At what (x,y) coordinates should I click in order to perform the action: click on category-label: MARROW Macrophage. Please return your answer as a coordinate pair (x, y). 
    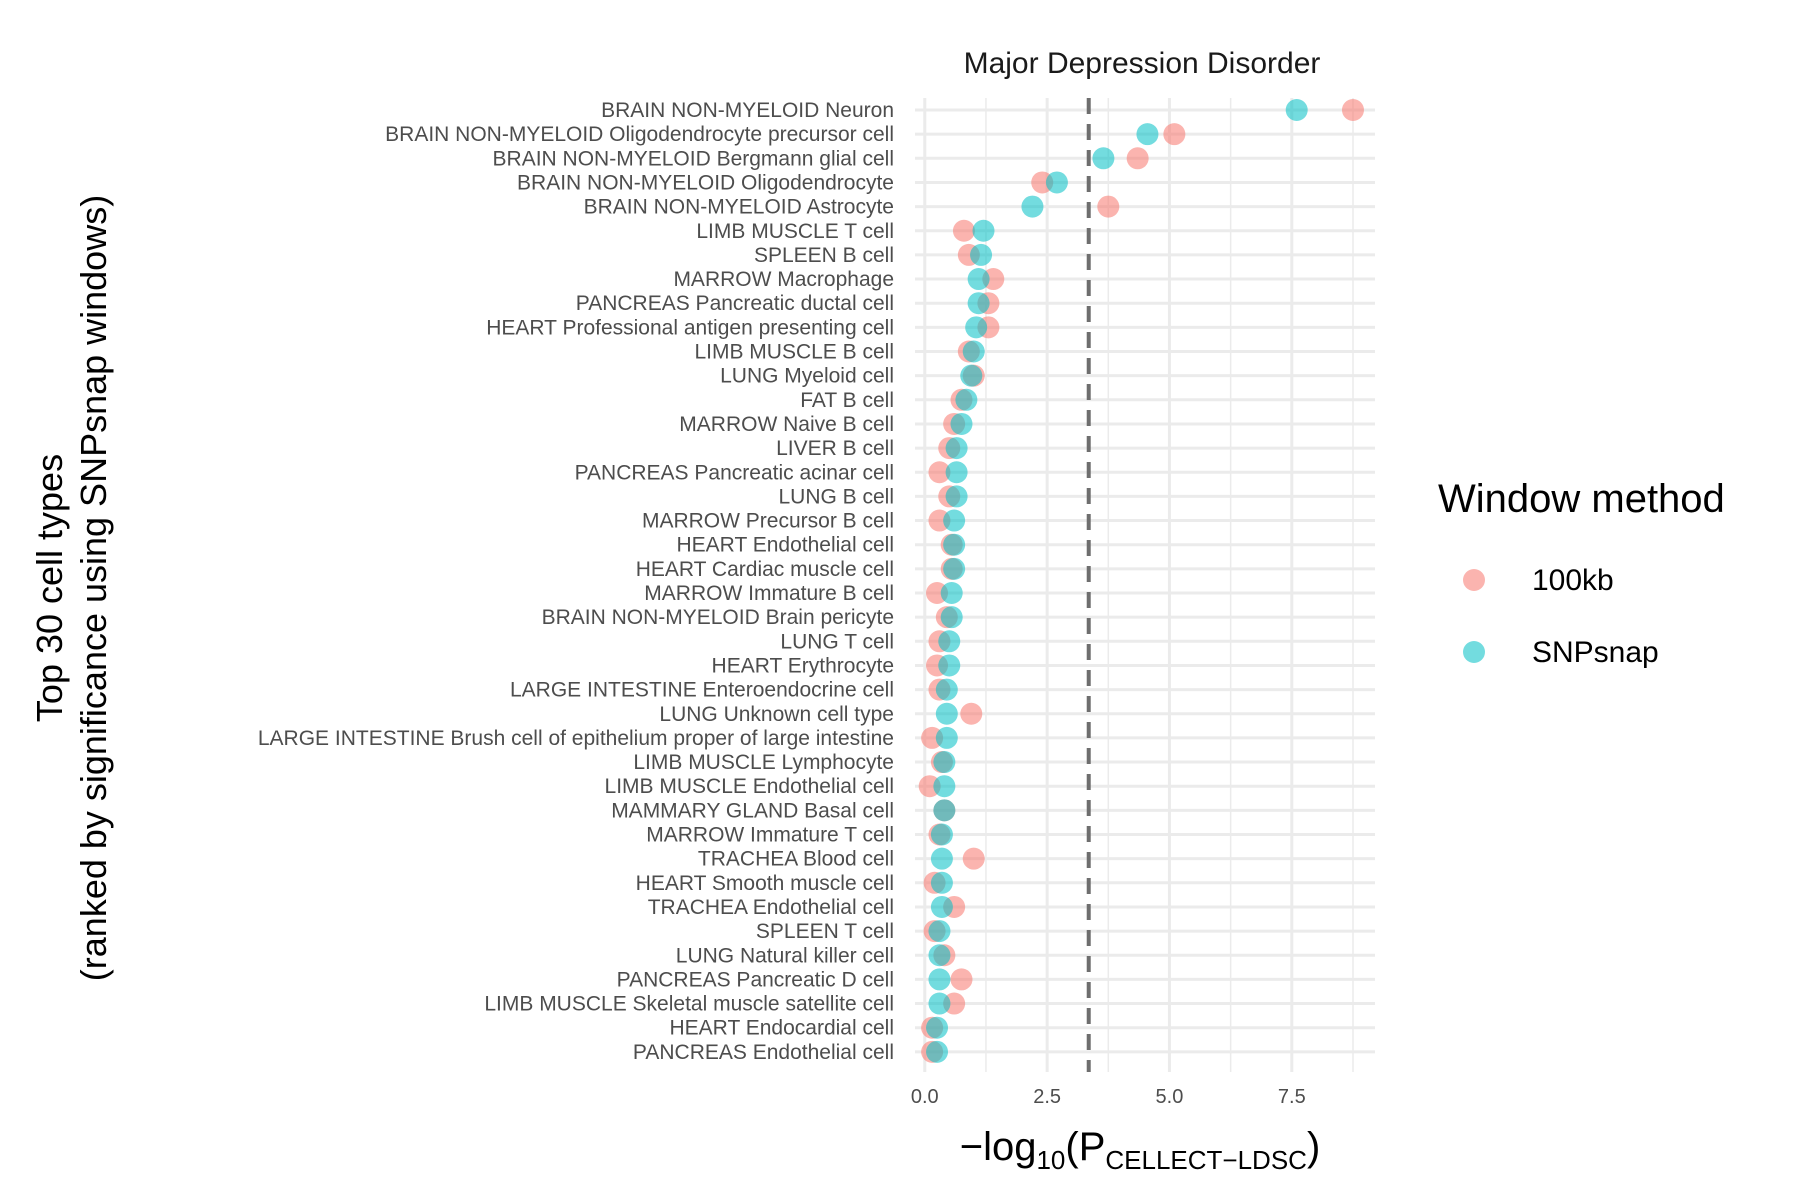
    Looking at the image, I should click on (783, 279).